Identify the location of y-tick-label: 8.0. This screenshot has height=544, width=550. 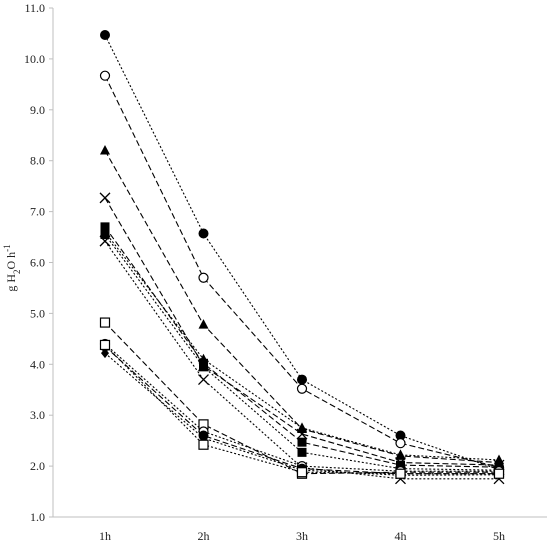
(37, 161).